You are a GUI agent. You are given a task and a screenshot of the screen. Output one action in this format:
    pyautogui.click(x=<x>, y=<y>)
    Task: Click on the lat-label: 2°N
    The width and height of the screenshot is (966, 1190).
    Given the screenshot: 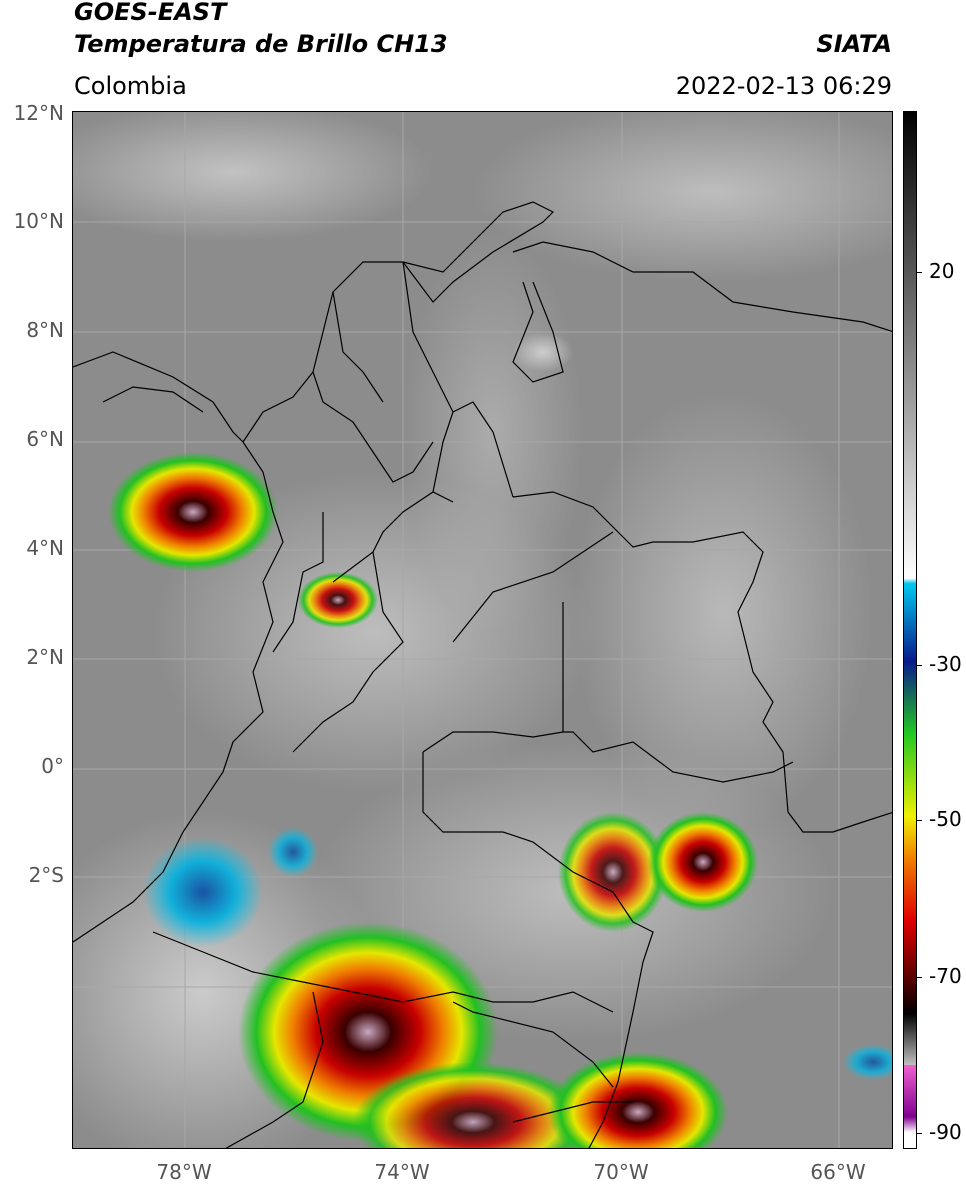 What is the action you would take?
    pyautogui.click(x=45, y=657)
    